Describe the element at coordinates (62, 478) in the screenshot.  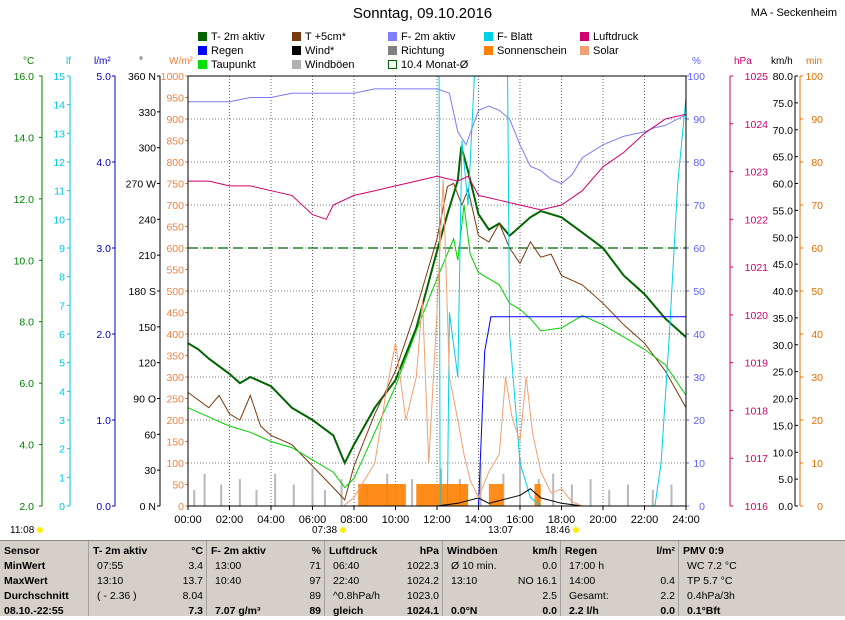
I see `tick-label-lf: 1` at that location.